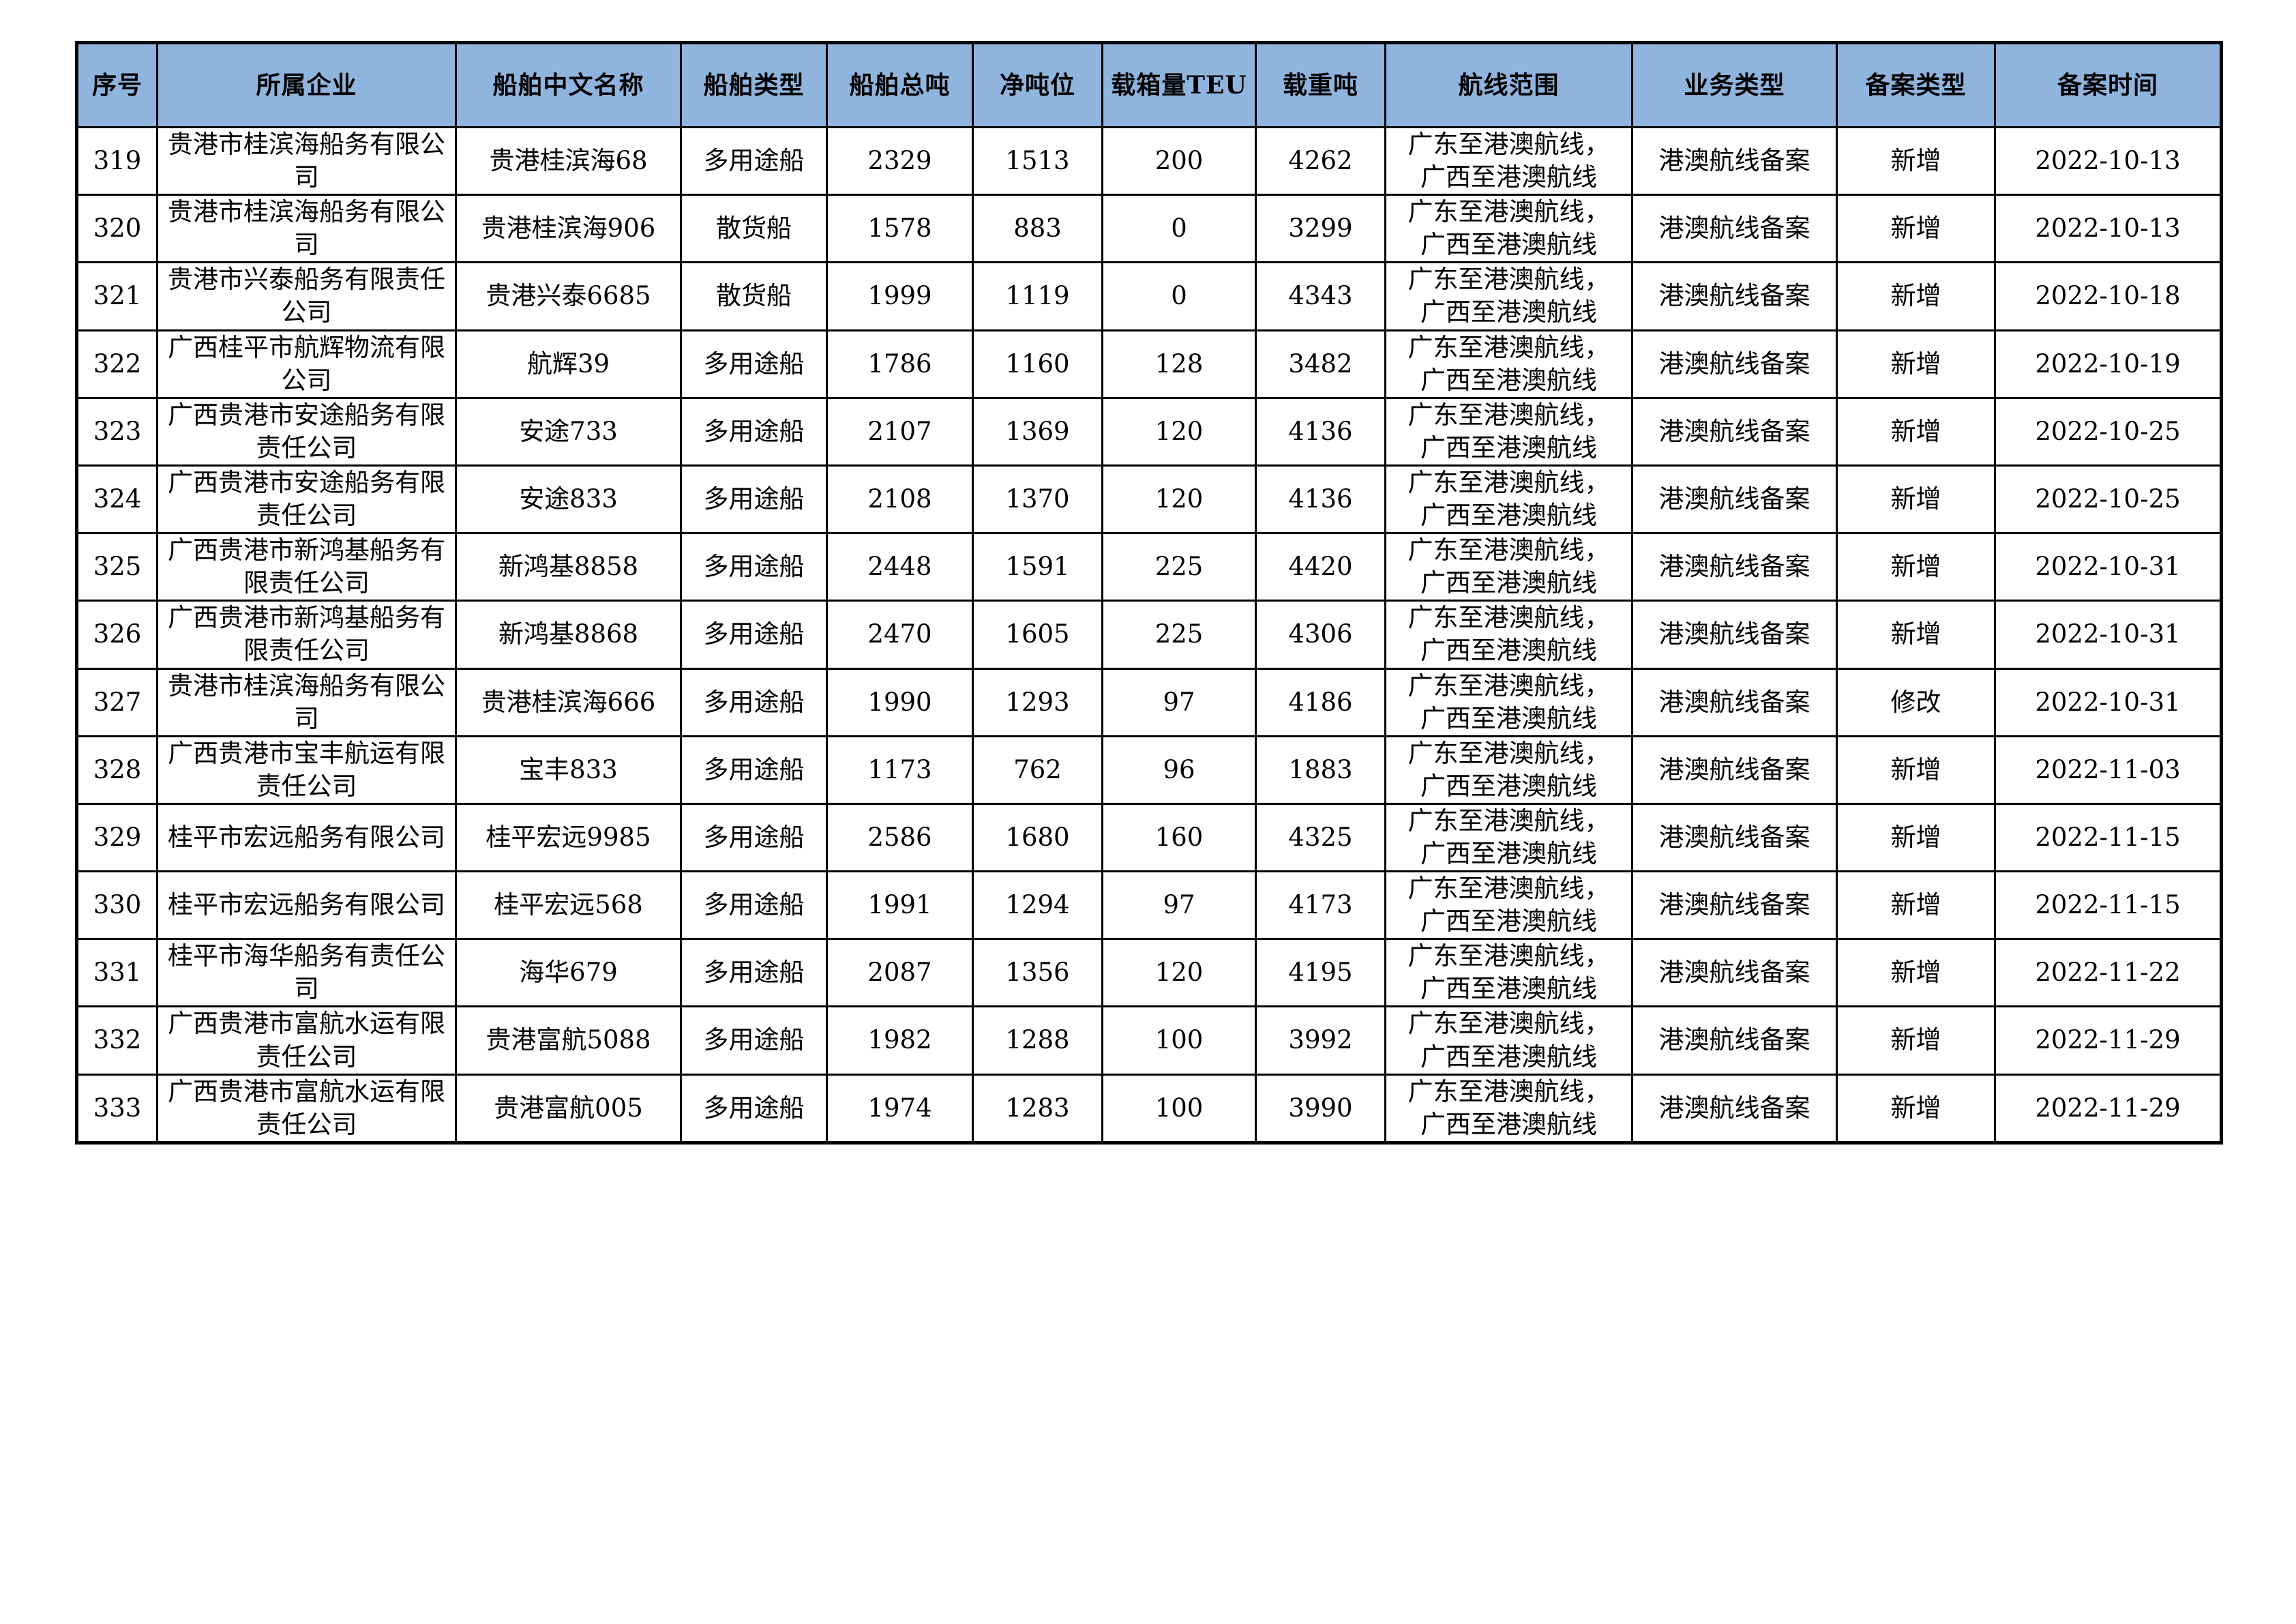 This screenshot has width=2296, height=1624. I want to click on column-header-company: 所属企业, so click(307, 85).